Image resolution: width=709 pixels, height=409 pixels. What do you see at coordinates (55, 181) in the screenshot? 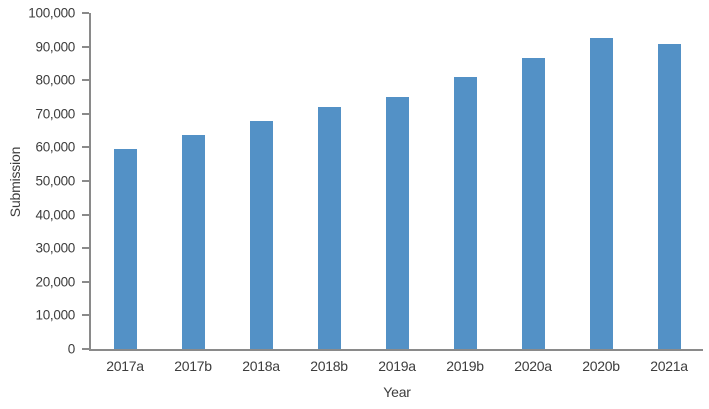
I see `y-tick-label: 50,000` at bounding box center [55, 181].